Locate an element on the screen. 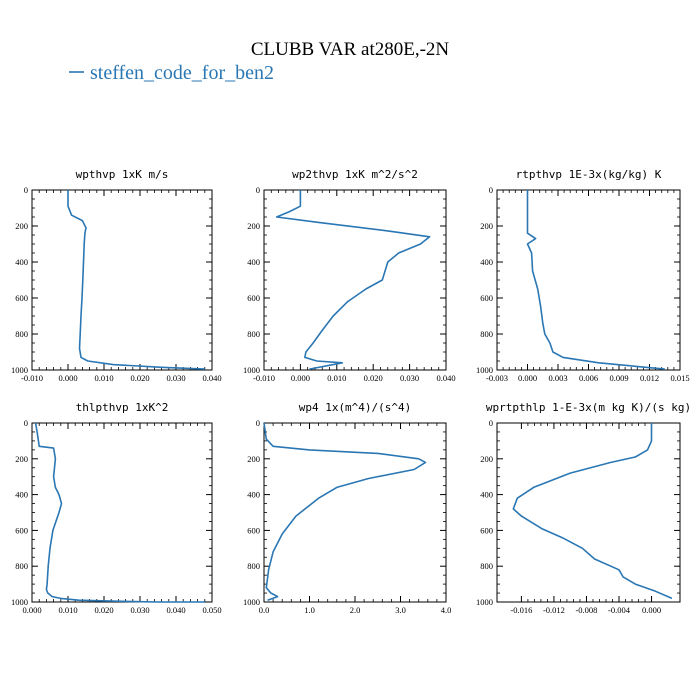 The height and width of the screenshot is (700, 700). legend-label: steffen_code_for_ben2 is located at coordinates (182, 73).